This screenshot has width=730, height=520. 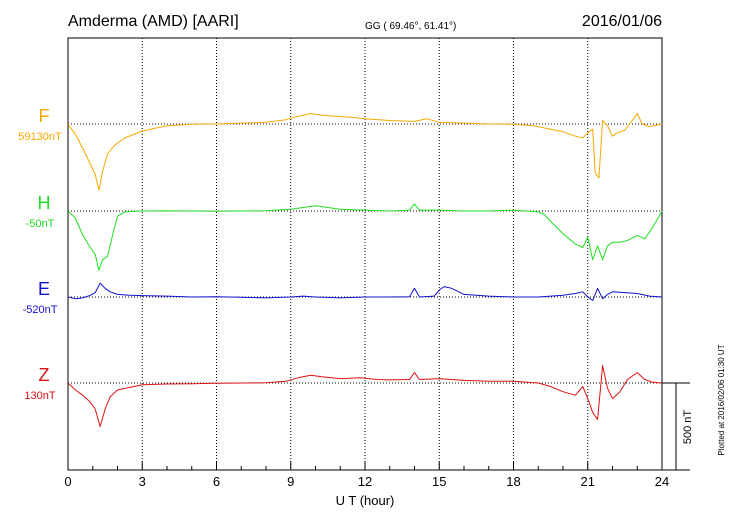 I want to click on x-tick-label: 15, so click(x=439, y=481).